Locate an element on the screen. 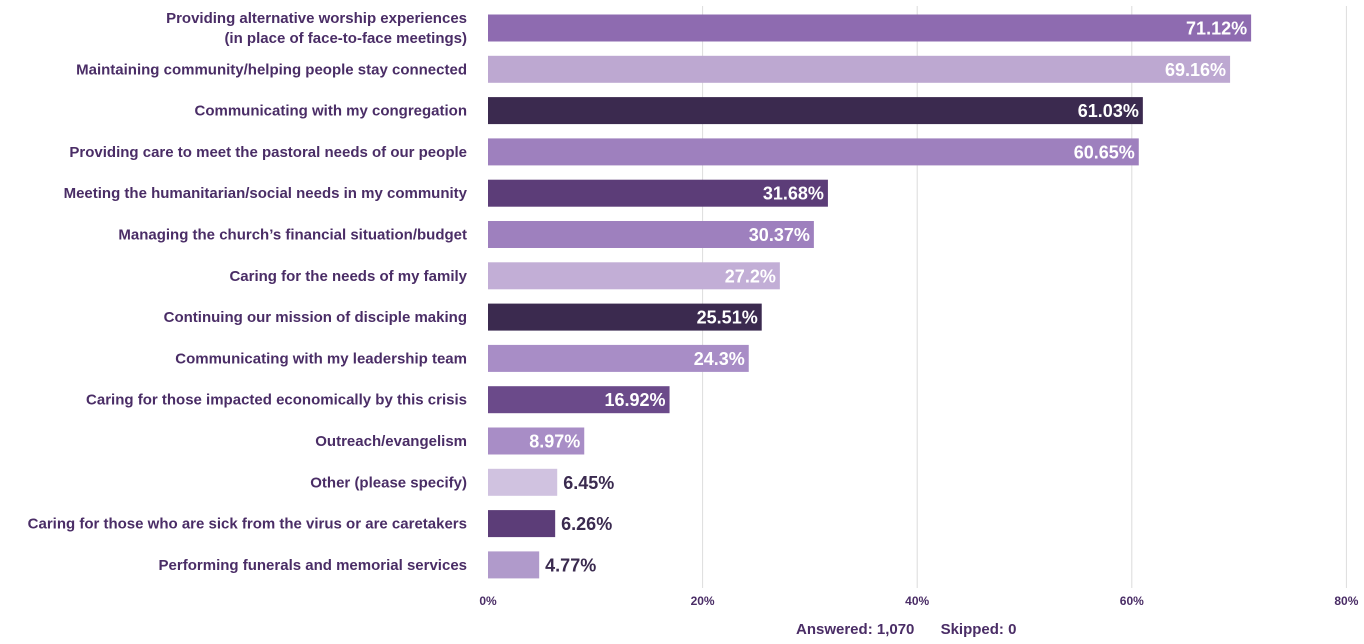 This screenshot has width=1364, height=644. category-label-11: Other (please specify) is located at coordinates (388, 482).